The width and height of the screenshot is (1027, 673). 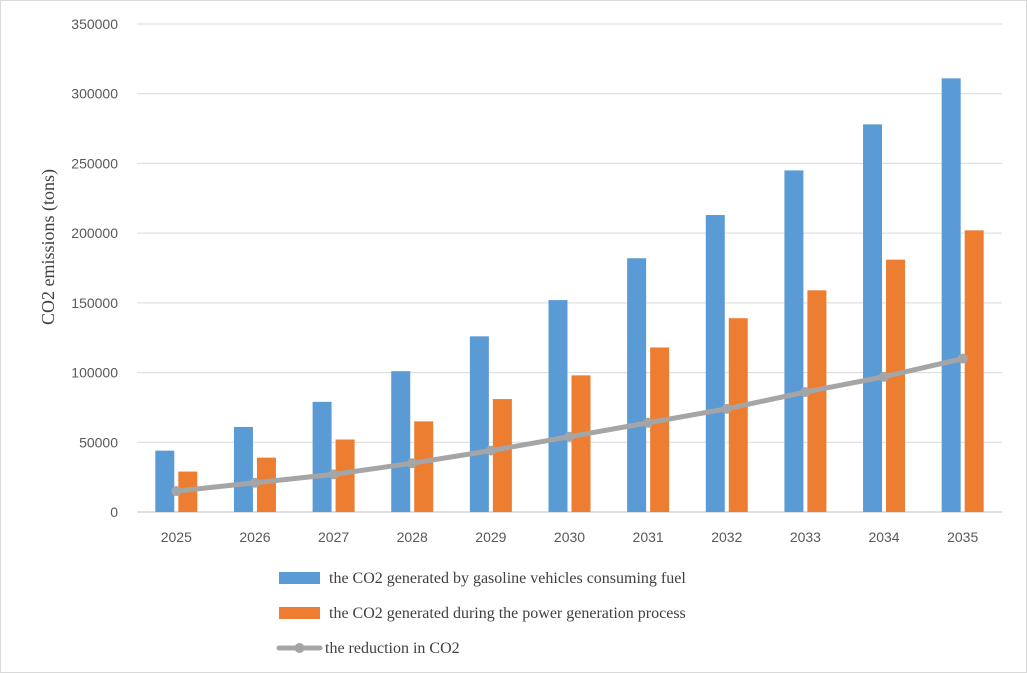 I want to click on reduction-point-2025, so click(x=176, y=491).